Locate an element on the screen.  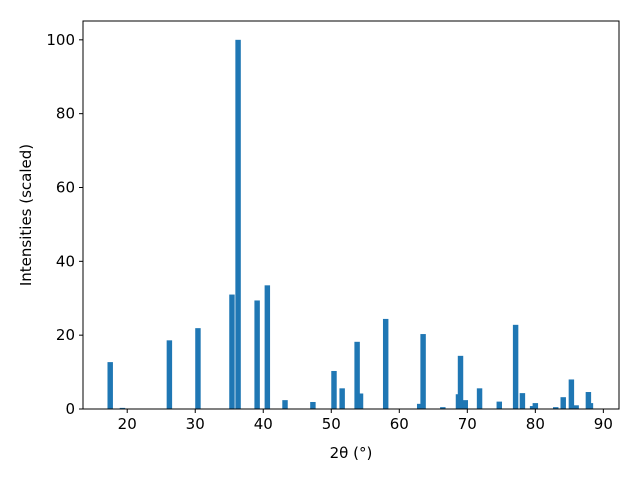
x-tick-label: 60 is located at coordinates (399, 424).